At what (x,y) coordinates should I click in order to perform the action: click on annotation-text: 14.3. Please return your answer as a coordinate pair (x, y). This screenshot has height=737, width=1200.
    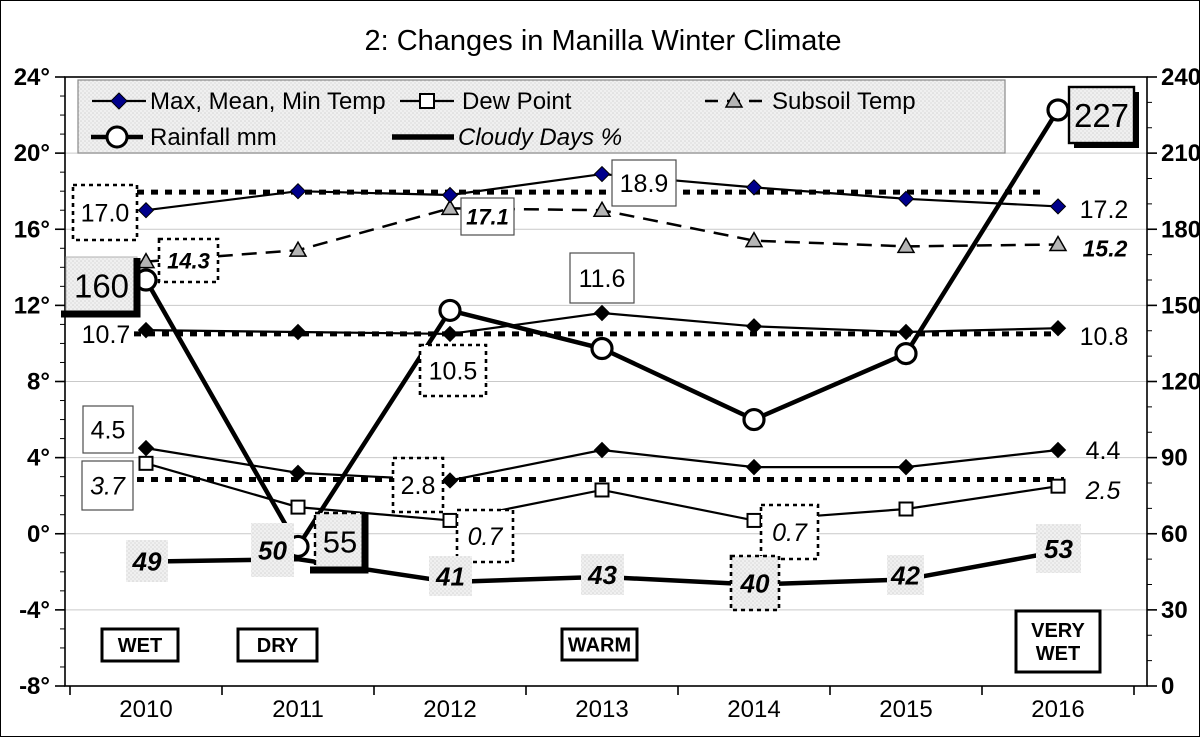
    Looking at the image, I should click on (188, 260).